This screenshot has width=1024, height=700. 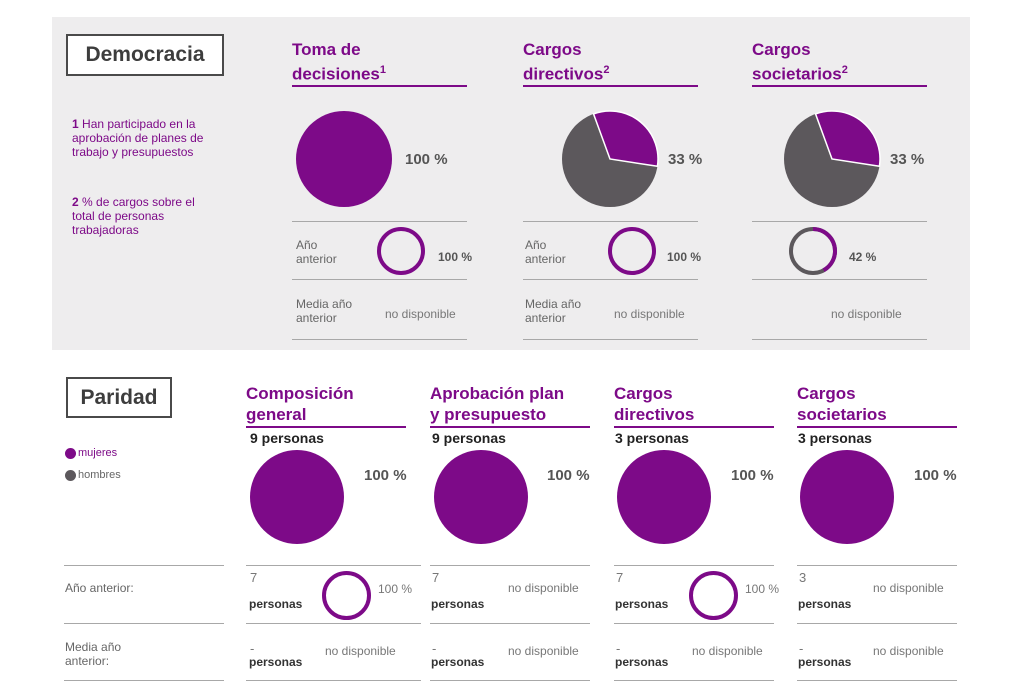 What do you see at coordinates (800, 62) in the screenshot?
I see `chart-title-cargos-societarios: Cargos societarios2` at bounding box center [800, 62].